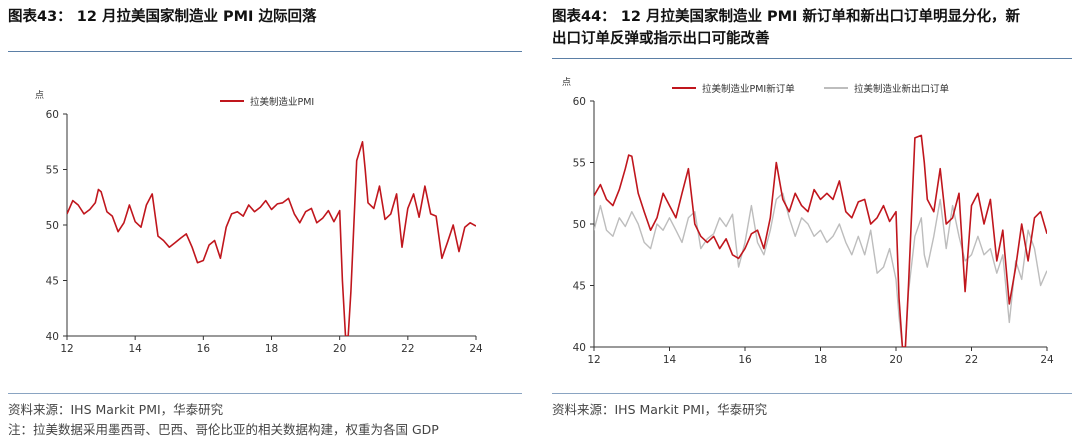 The image size is (1080, 439). What do you see at coordinates (902, 89) in the screenshot?
I see `legend-label-1: 拉美制造业新出口订单` at bounding box center [902, 89].